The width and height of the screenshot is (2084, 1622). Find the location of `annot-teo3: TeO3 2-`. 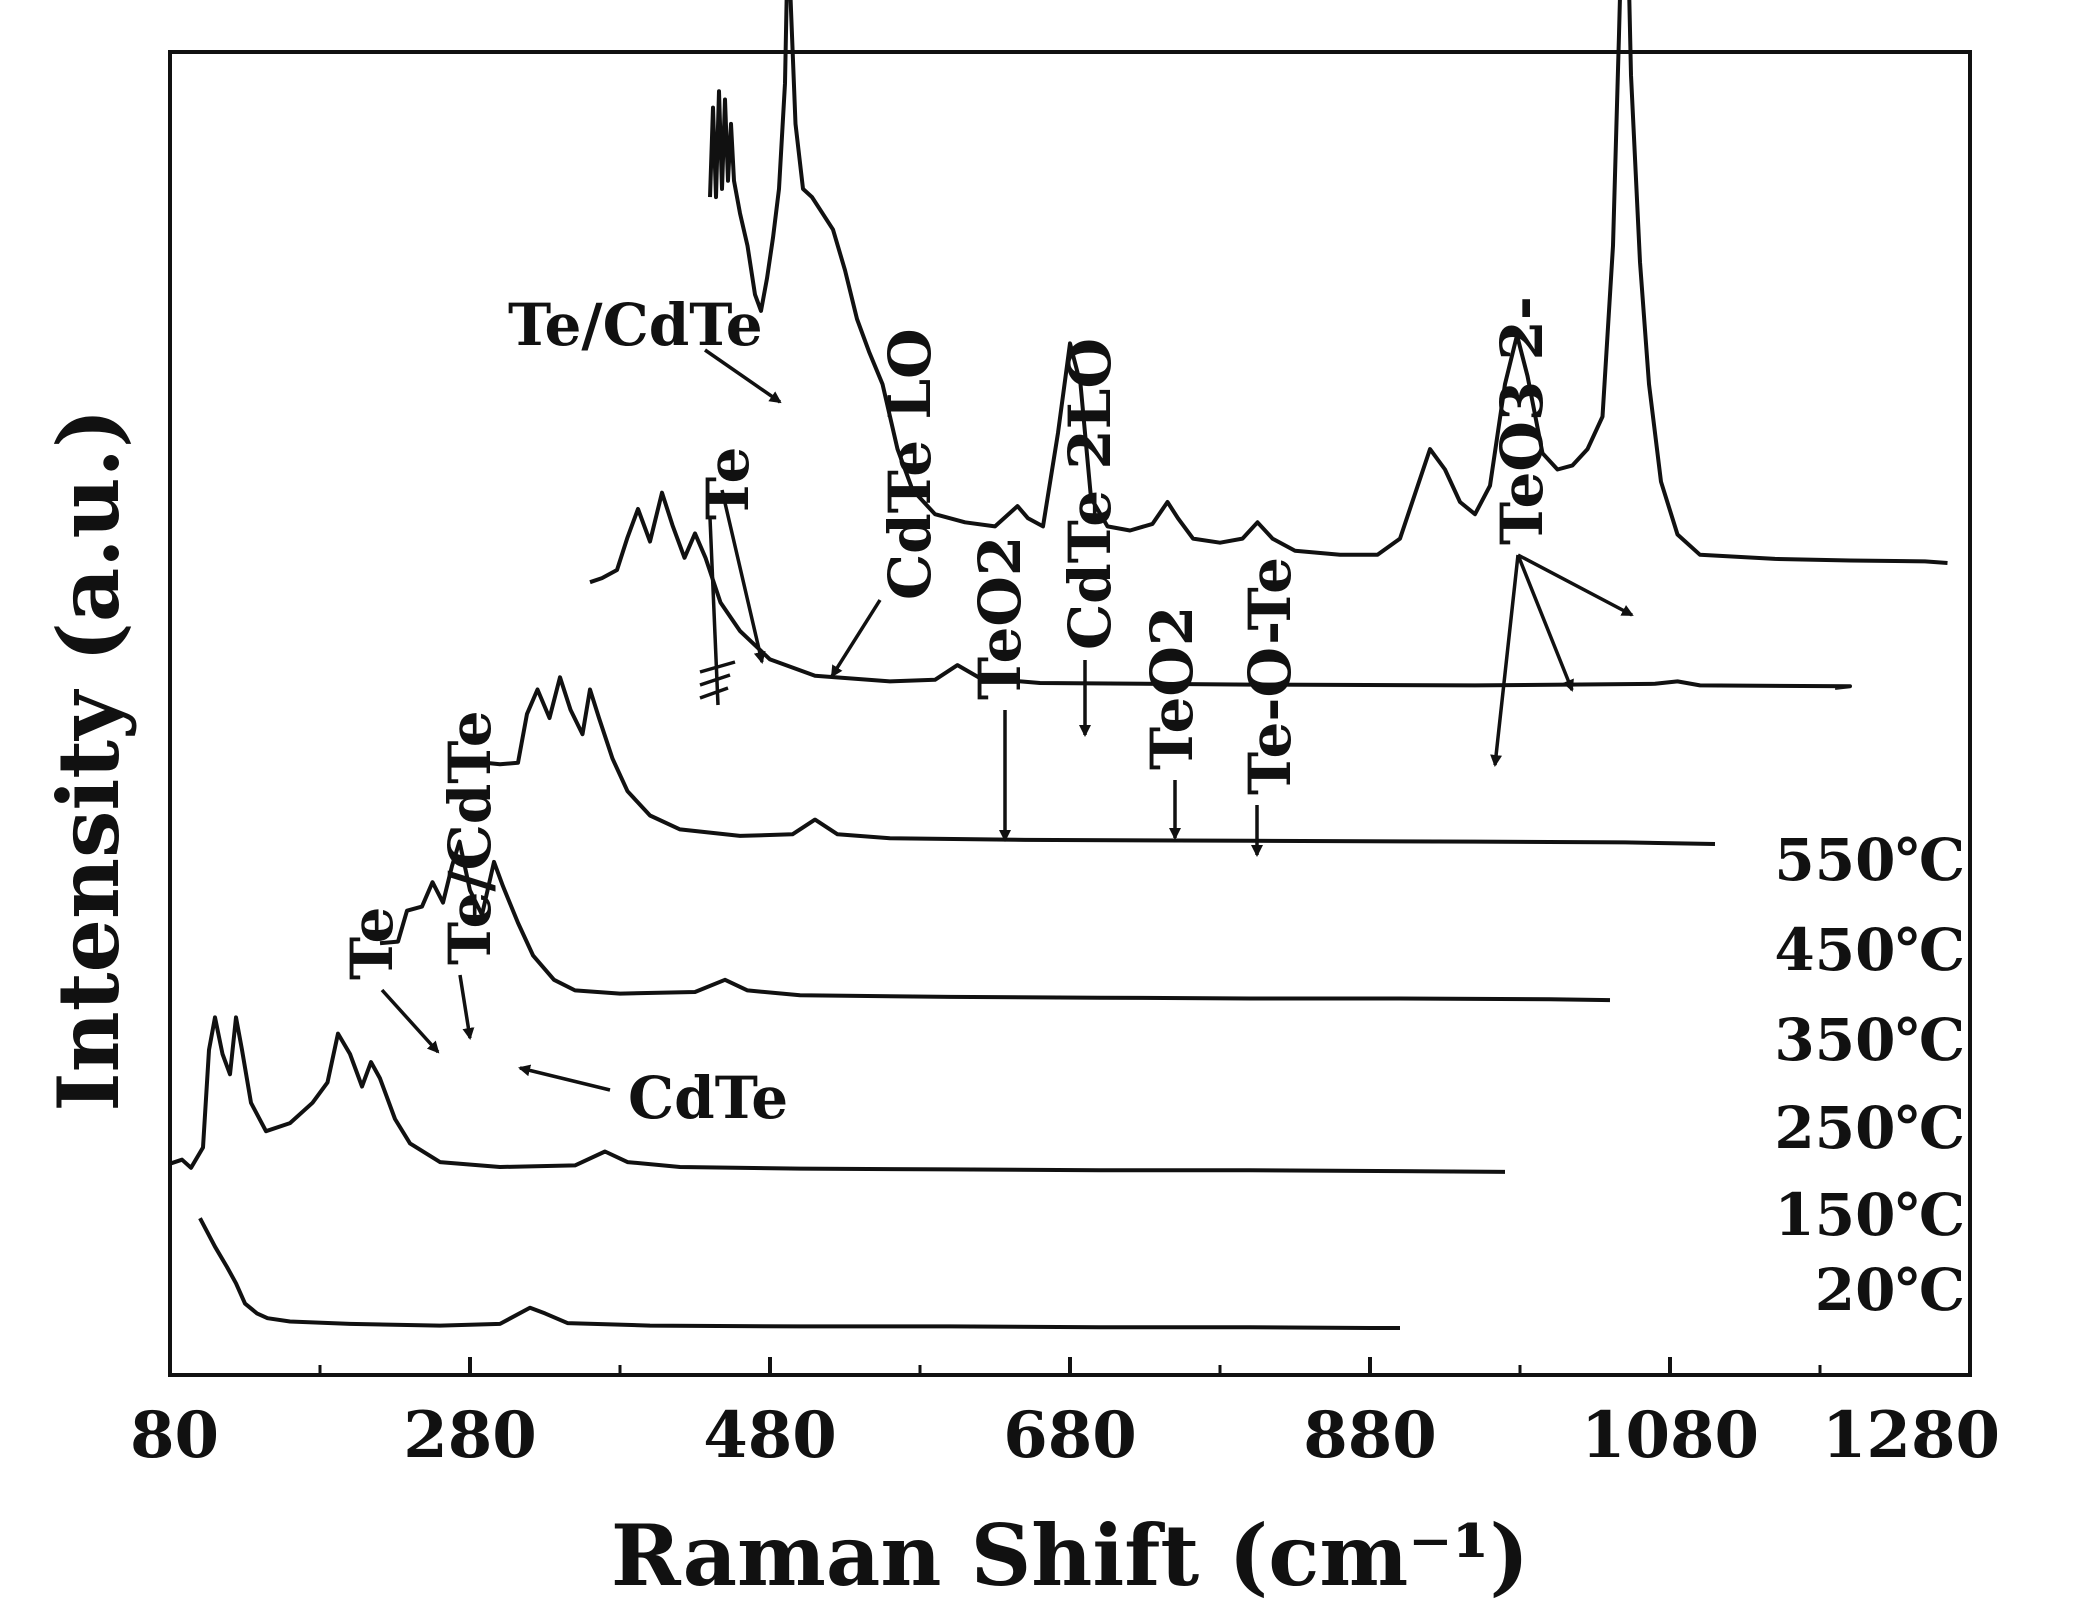

annot-teo3: TeO3 2- is located at coordinates (1522, 420).